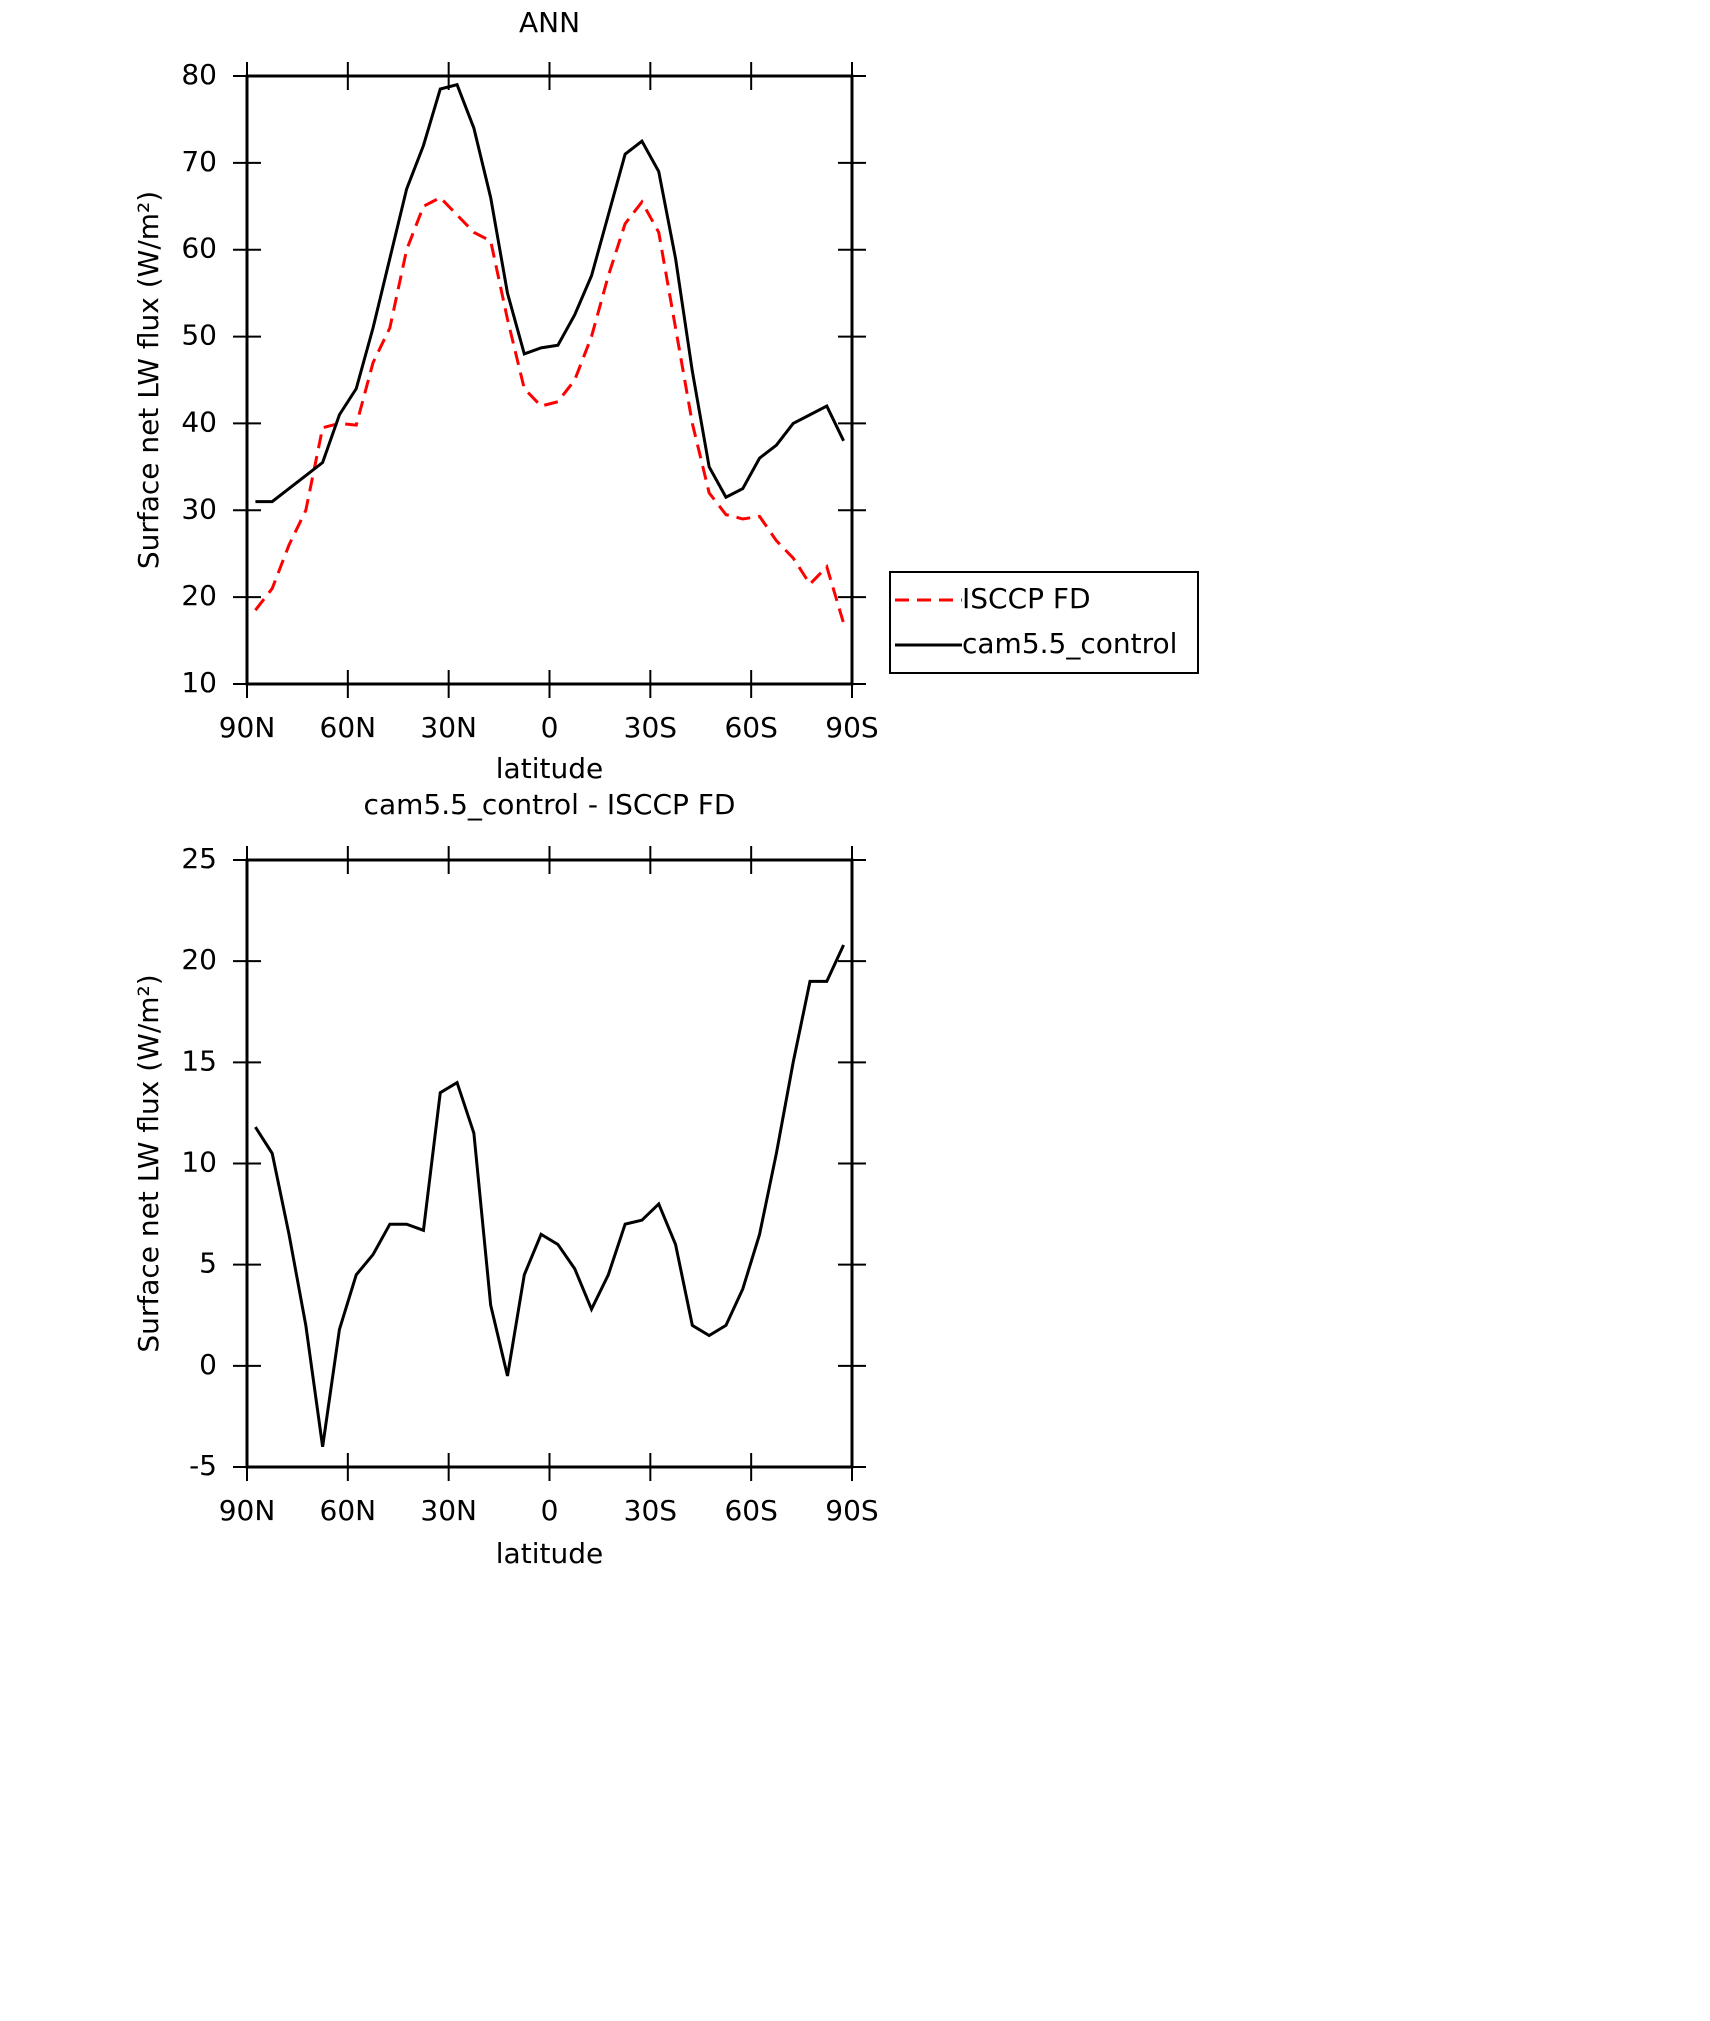 Image resolution: width=1710 pixels, height=2021 pixels. Describe the element at coordinates (199, 508) in the screenshot. I see `y-tick-label: 30` at that location.